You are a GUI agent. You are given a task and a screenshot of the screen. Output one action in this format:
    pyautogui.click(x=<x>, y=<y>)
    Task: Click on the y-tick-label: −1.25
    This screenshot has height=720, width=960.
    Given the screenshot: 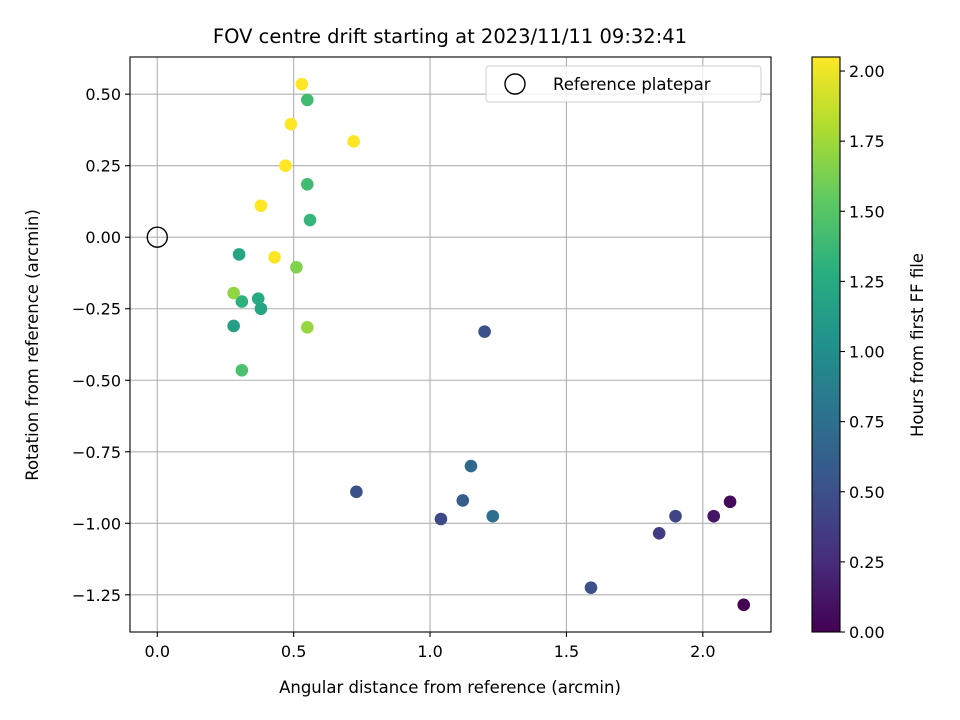 What is the action you would take?
    pyautogui.click(x=96, y=595)
    